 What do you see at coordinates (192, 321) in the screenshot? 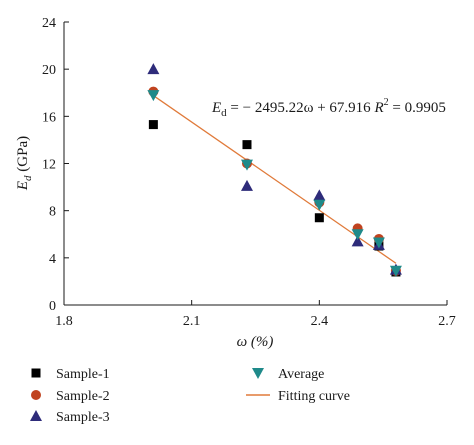
I see `x-tick-label: 2.1` at bounding box center [192, 321].